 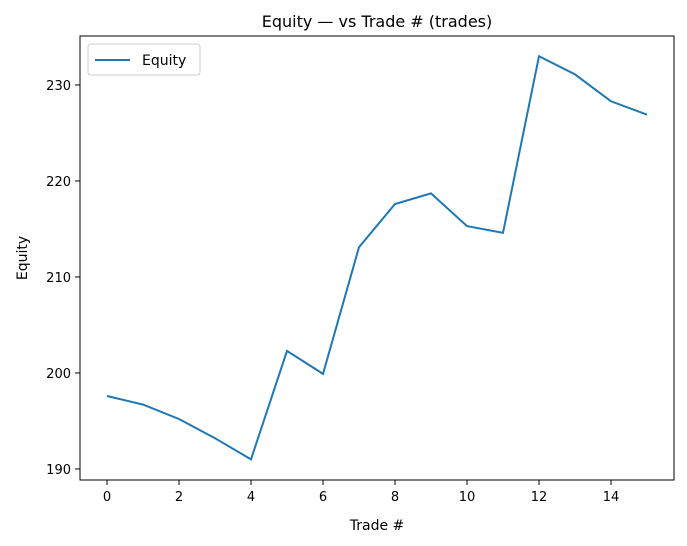 I want to click on x-tick-label: 12, so click(x=539, y=497).